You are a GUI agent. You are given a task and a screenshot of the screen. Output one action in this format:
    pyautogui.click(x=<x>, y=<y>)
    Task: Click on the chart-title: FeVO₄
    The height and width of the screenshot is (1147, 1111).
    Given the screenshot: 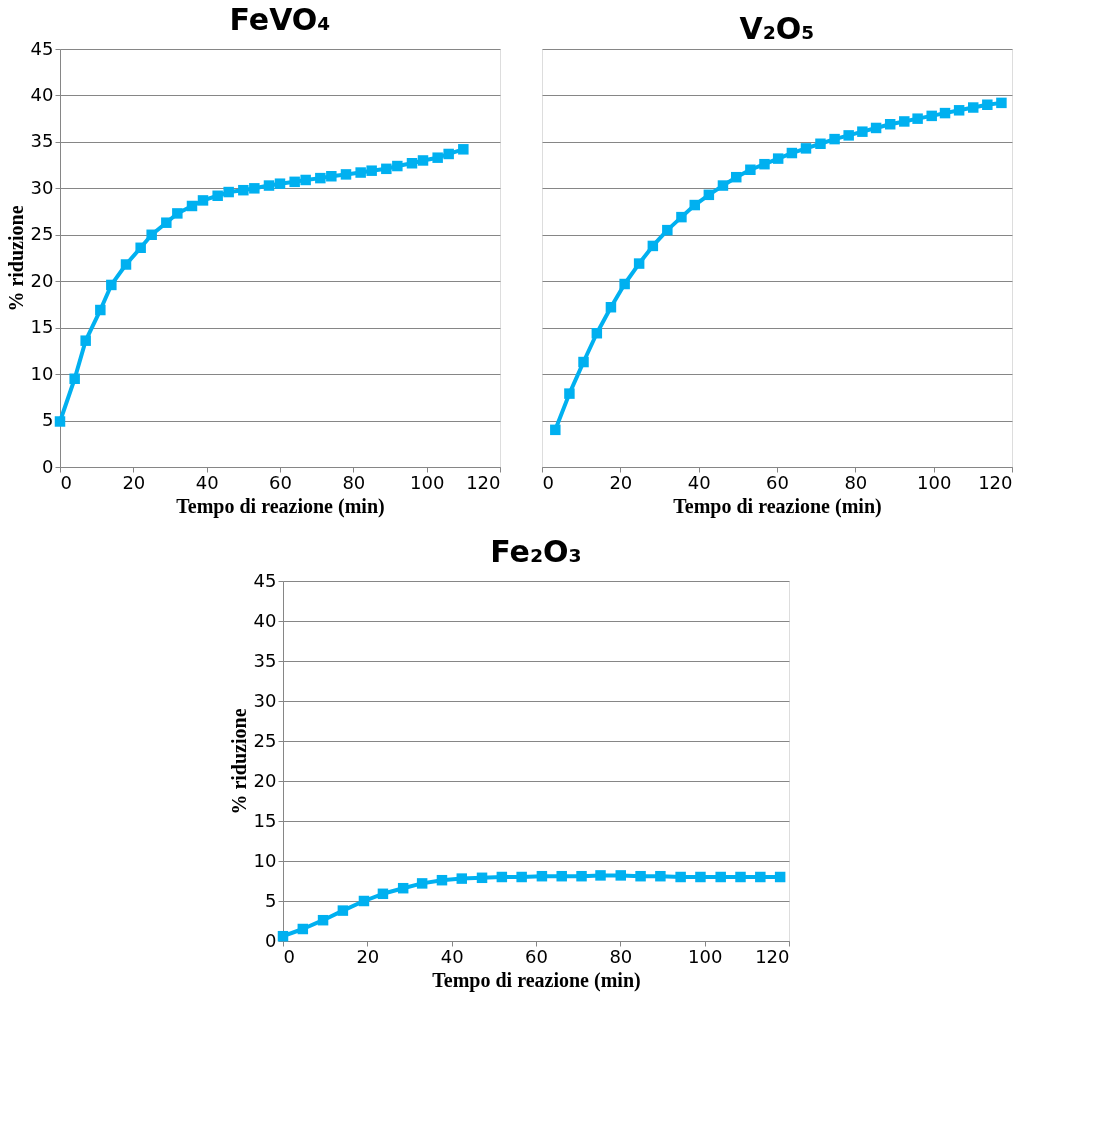 What is the action you would take?
    pyautogui.click(x=280, y=19)
    